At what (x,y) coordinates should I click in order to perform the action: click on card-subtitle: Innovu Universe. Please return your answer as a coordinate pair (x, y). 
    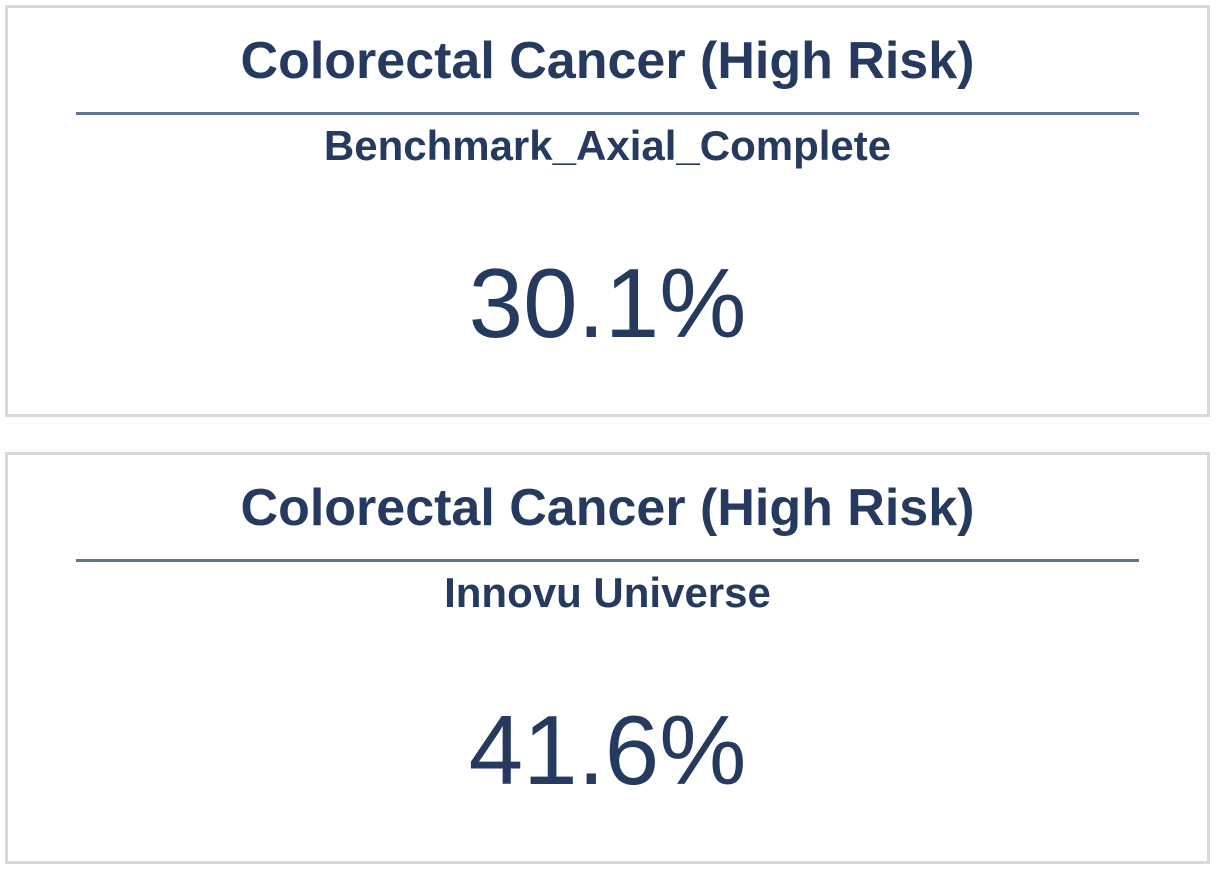
    Looking at the image, I should click on (607, 592).